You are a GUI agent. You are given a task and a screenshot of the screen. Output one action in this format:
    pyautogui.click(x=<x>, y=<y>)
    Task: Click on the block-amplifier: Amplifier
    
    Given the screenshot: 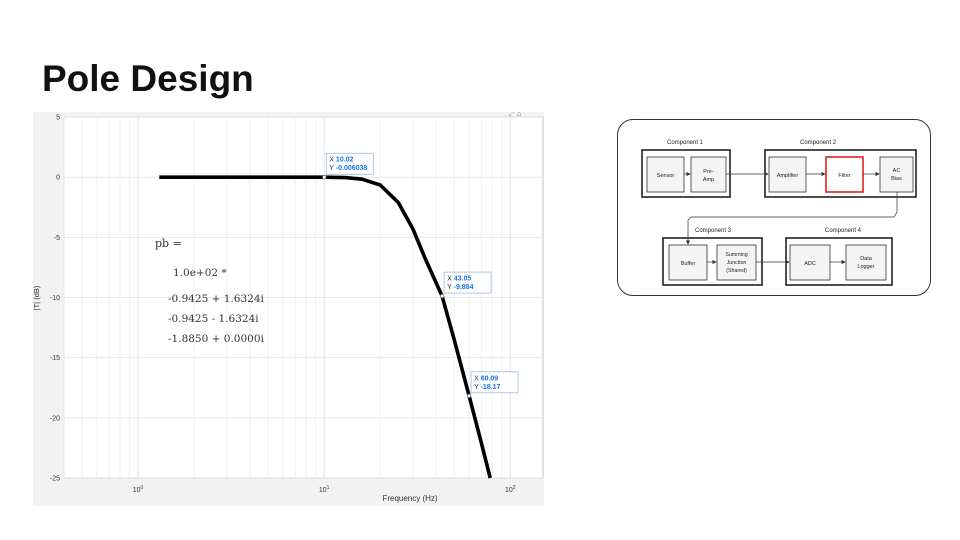 What is the action you would take?
    pyautogui.click(x=787, y=174)
    